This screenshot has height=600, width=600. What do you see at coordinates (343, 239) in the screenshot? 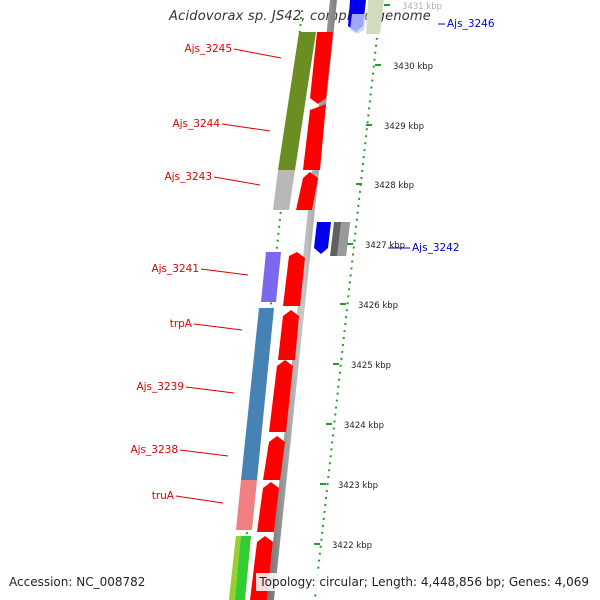
I see `feature-grey-3242-light` at bounding box center [343, 239].